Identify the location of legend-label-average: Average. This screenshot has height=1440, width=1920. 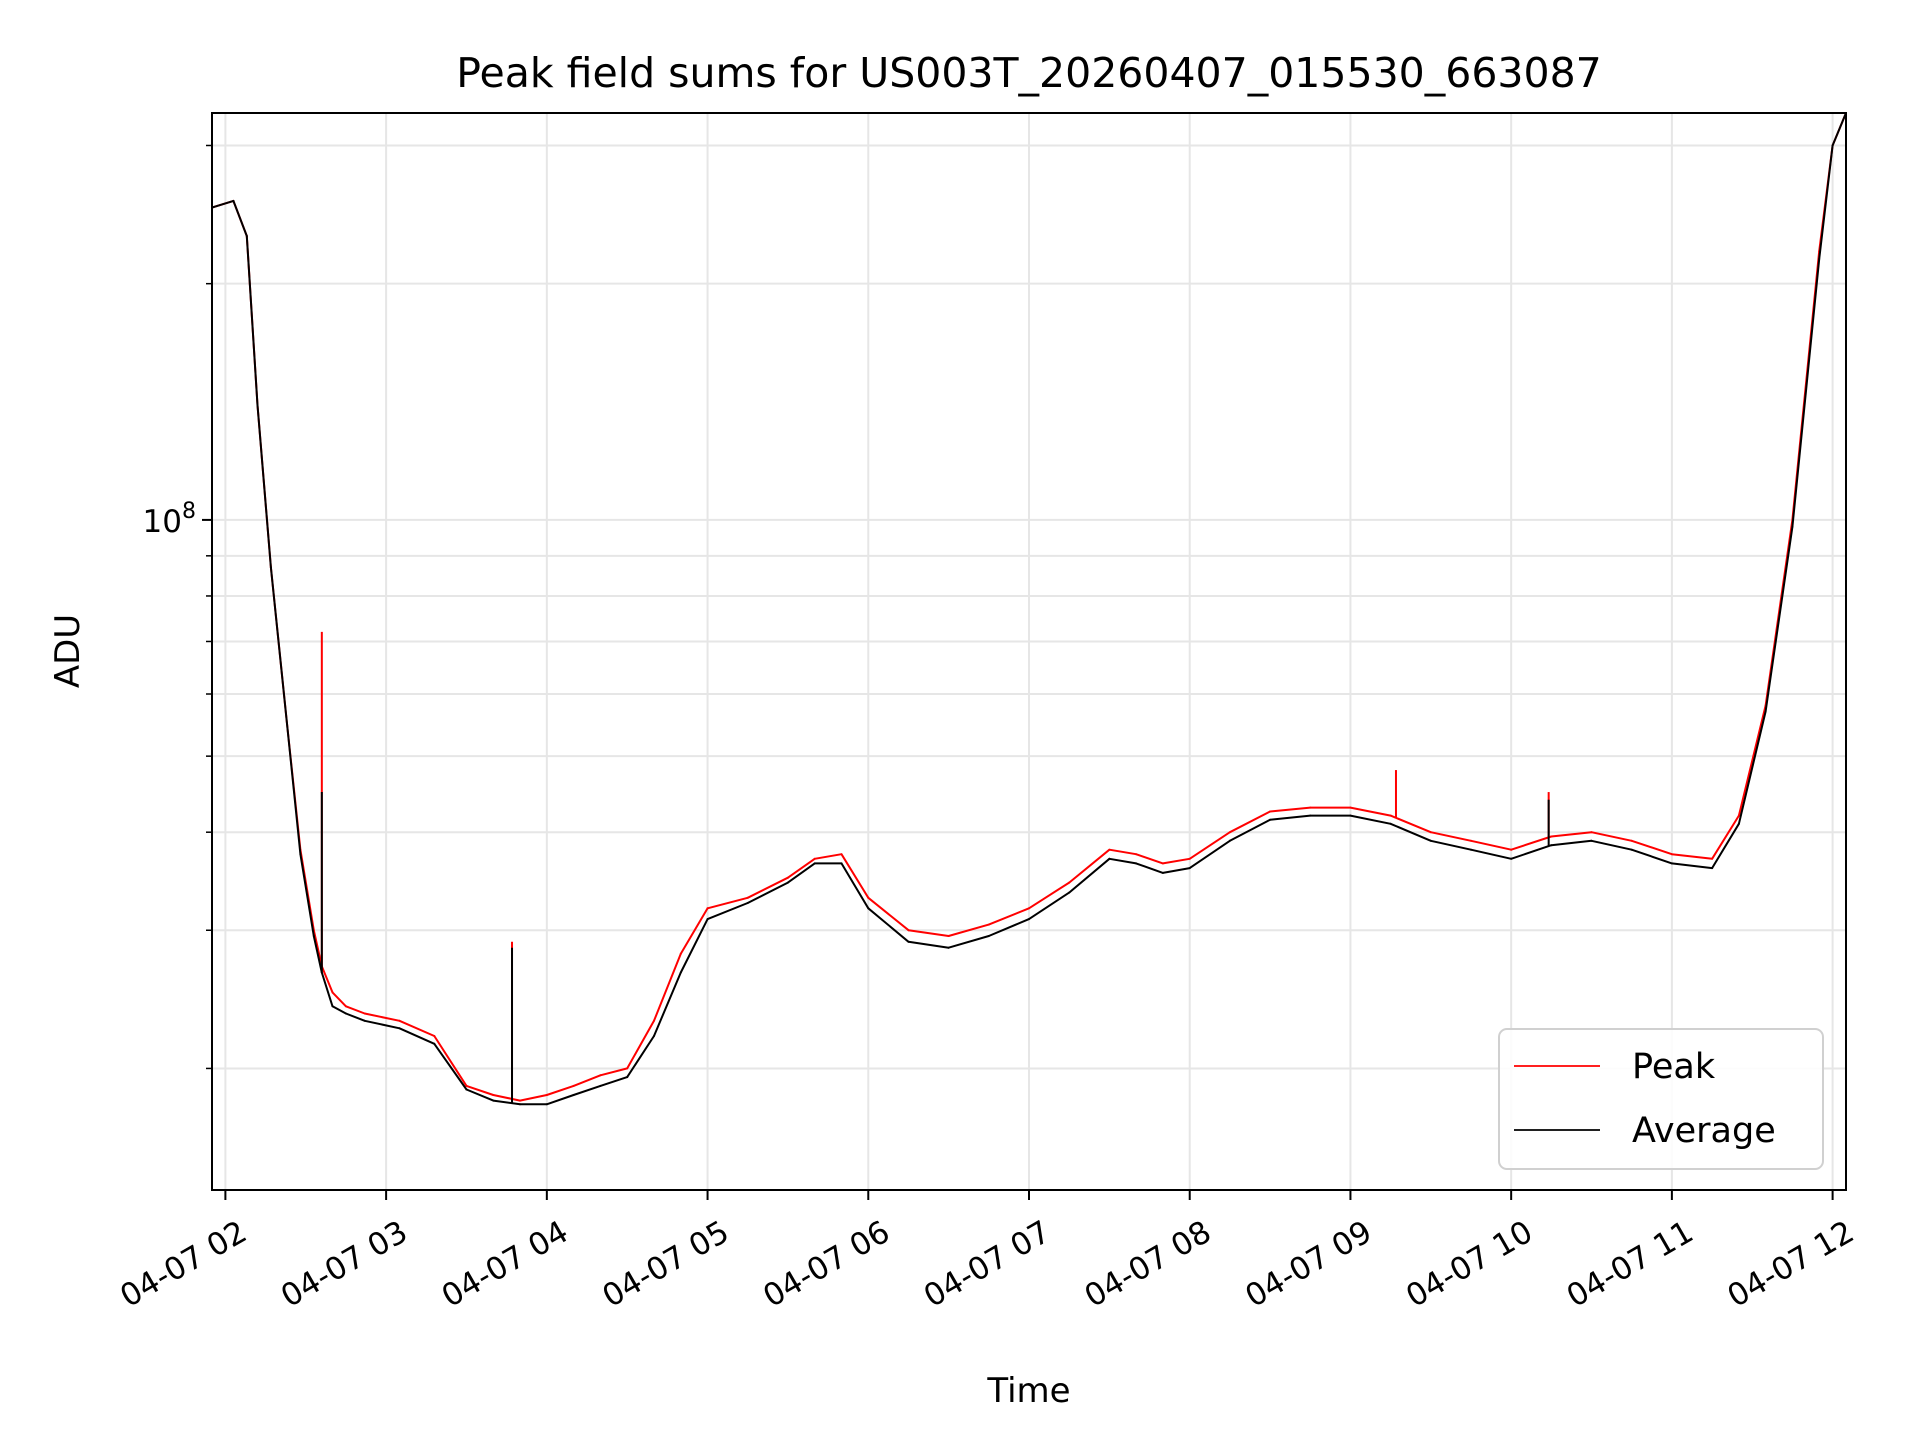
(1704, 1131).